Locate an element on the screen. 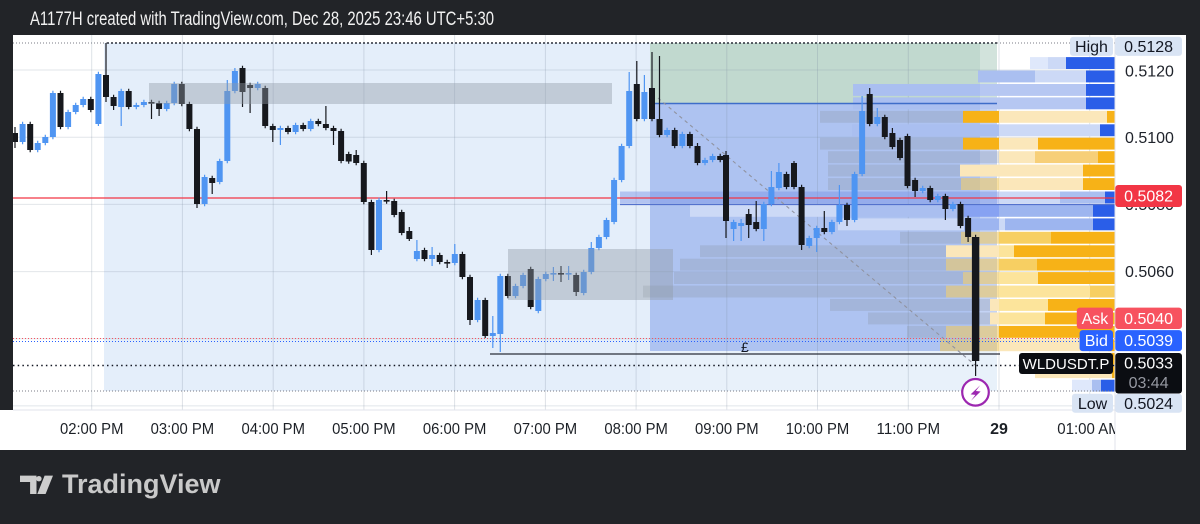 Image resolution: width=1200 pixels, height=524 pixels. svg-text: 07:00 PM is located at coordinates (546, 429).